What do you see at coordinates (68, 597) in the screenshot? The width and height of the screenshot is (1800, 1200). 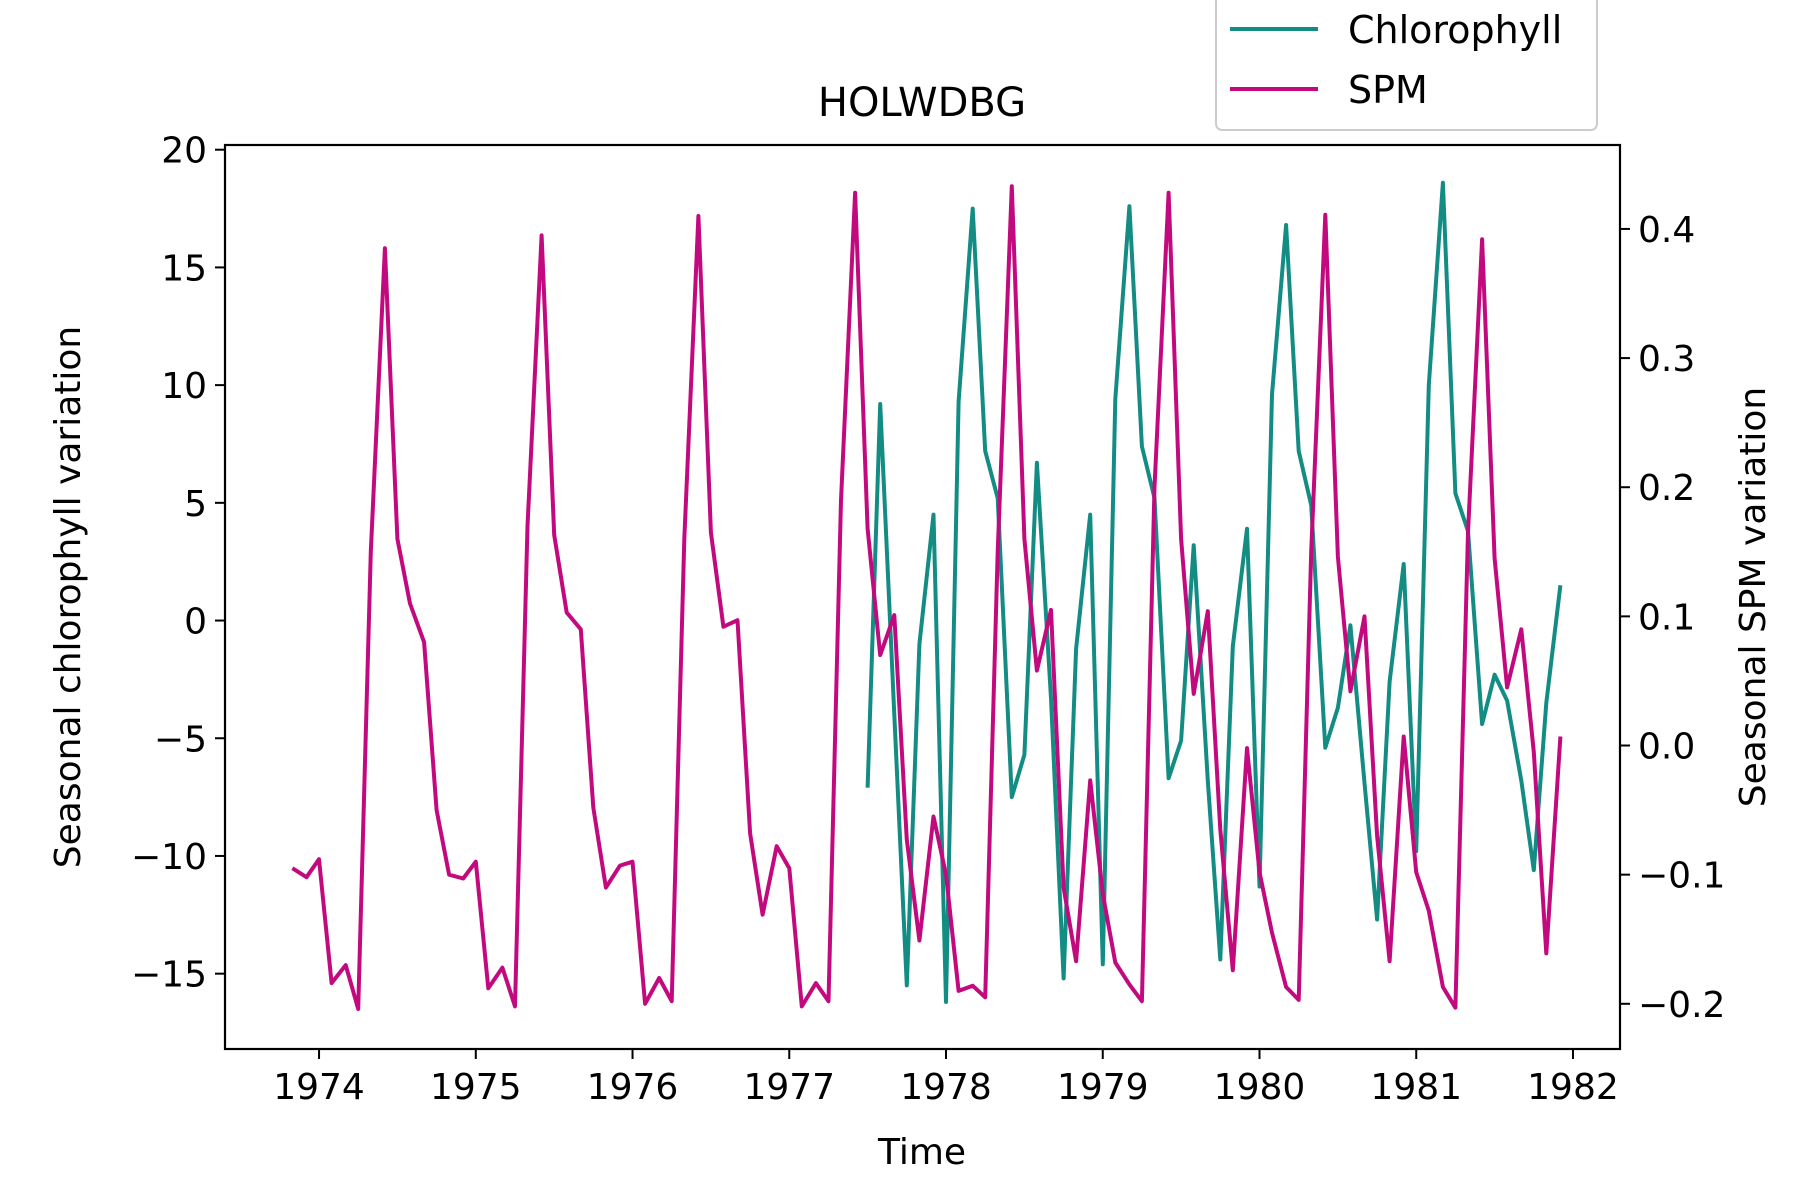 I see `y-axis-label-left: Seasonal chlorophyll variation` at bounding box center [68, 597].